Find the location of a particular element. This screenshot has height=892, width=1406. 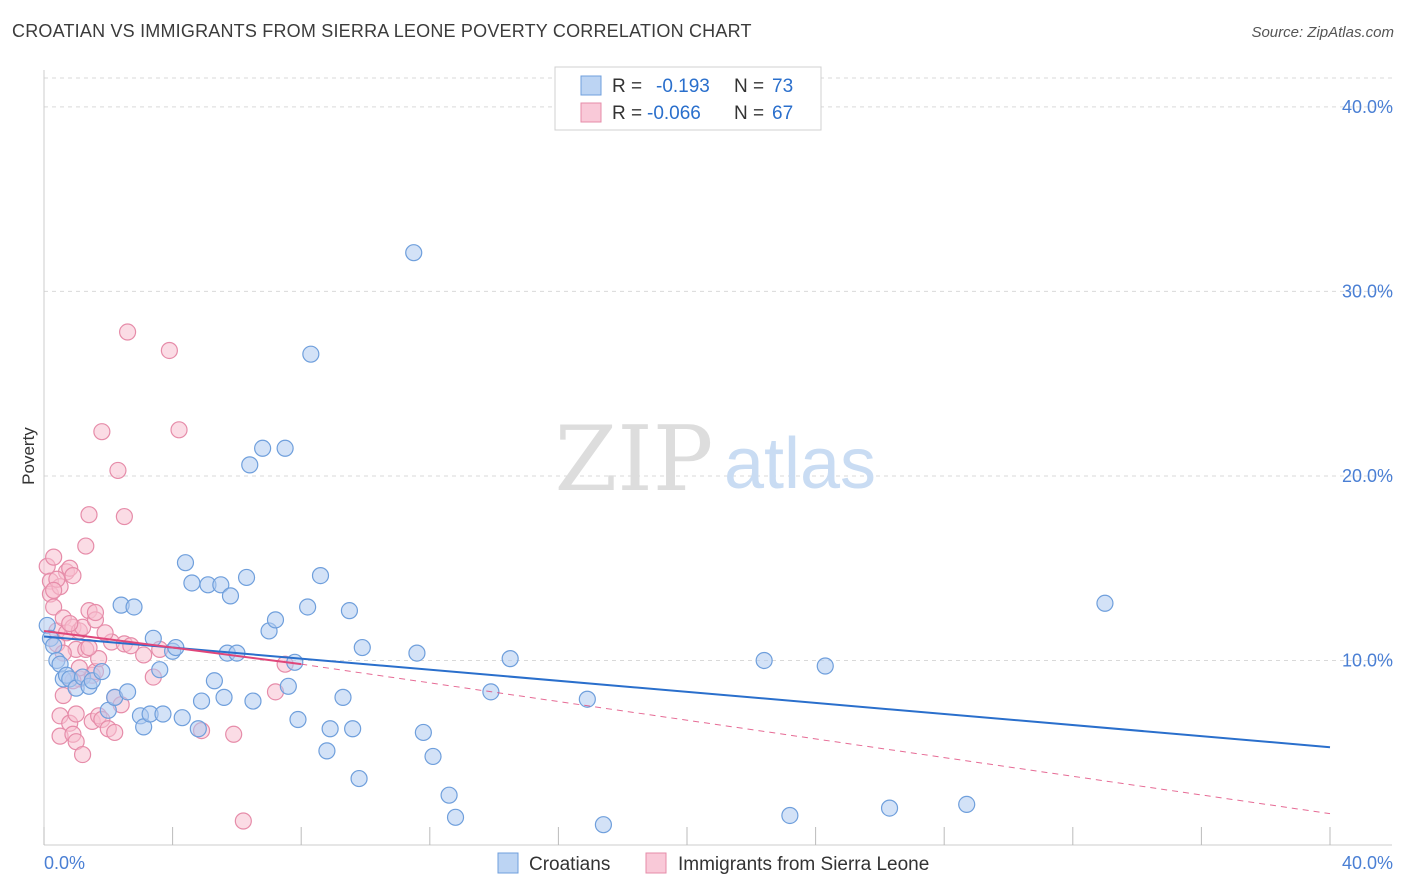

x-tick-label-min: 0.0% is located at coordinates (64, 863).